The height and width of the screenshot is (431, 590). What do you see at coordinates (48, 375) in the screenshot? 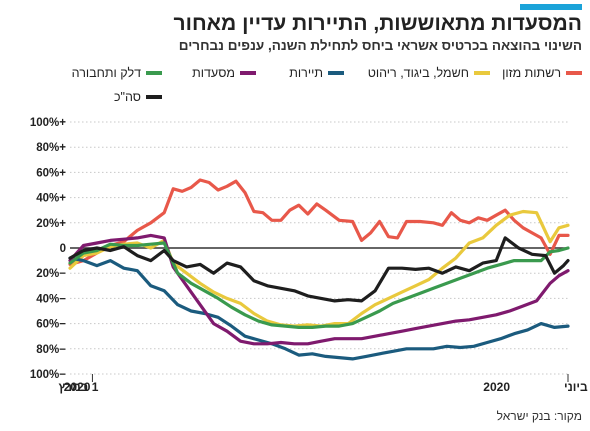
I see `y-tick-label: 100%−` at bounding box center [48, 375].